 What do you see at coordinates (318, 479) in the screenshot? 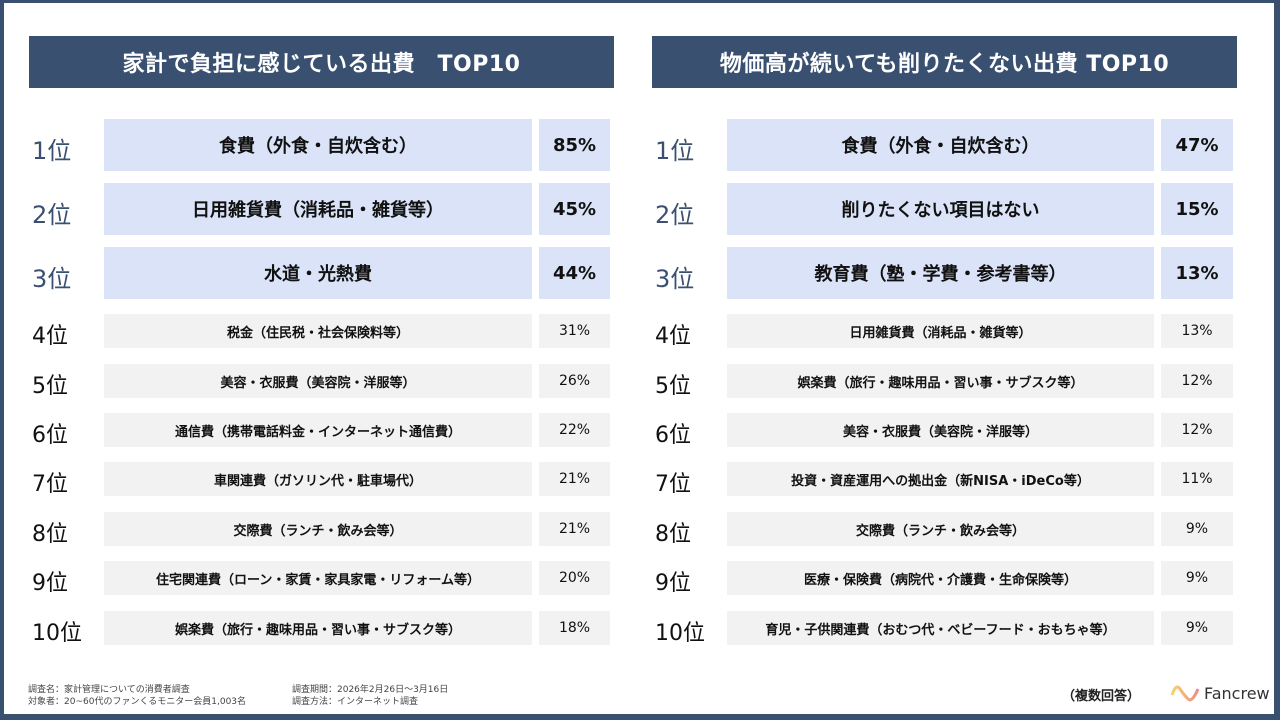
I see `item-label: 車関連費（ガソリン代・駐車場代）` at bounding box center [318, 479].